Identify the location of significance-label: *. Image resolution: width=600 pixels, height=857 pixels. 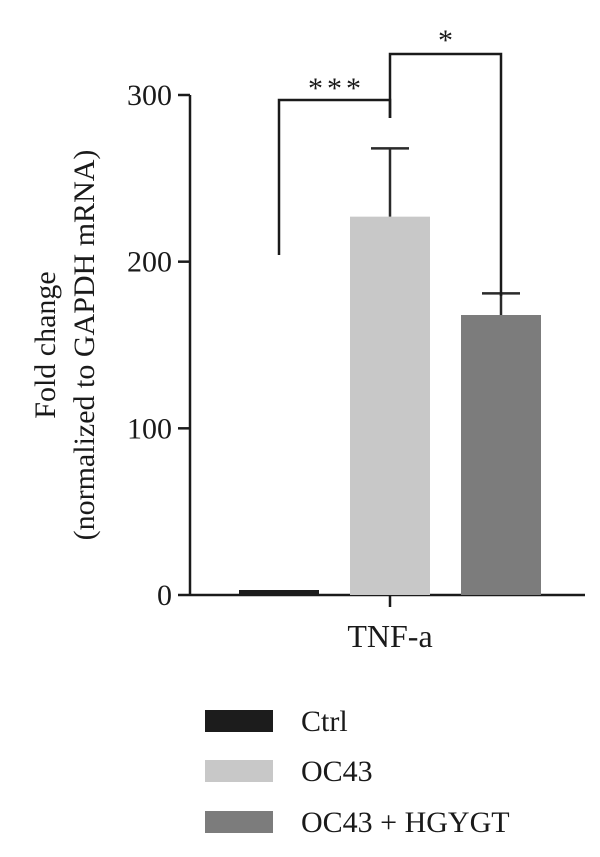
(447, 40).